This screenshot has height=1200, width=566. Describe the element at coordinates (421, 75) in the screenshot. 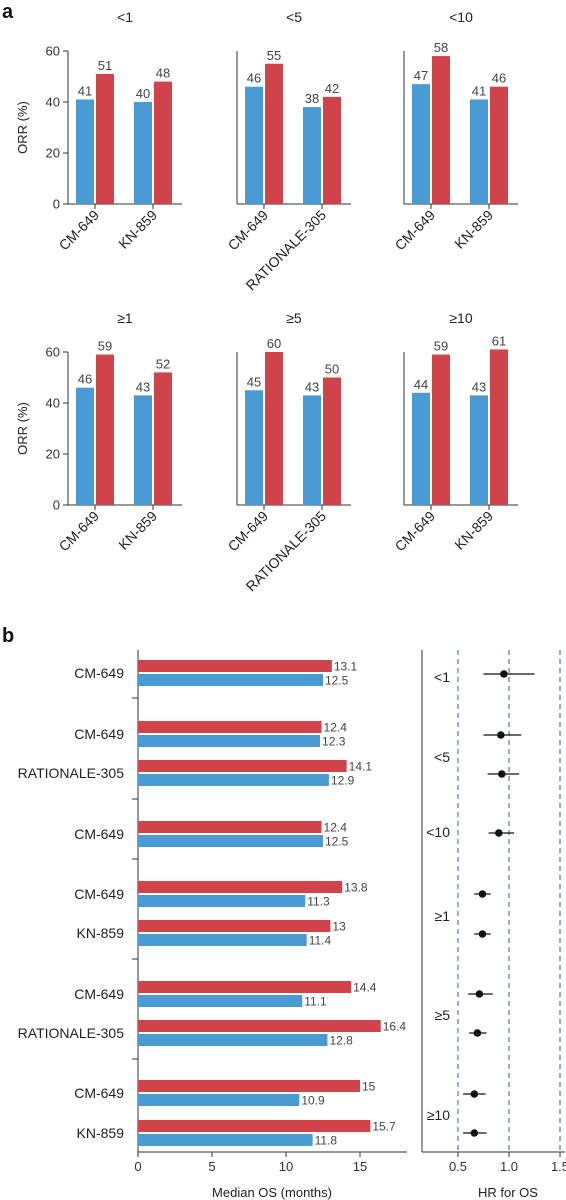

I see `data-label: 47` at that location.